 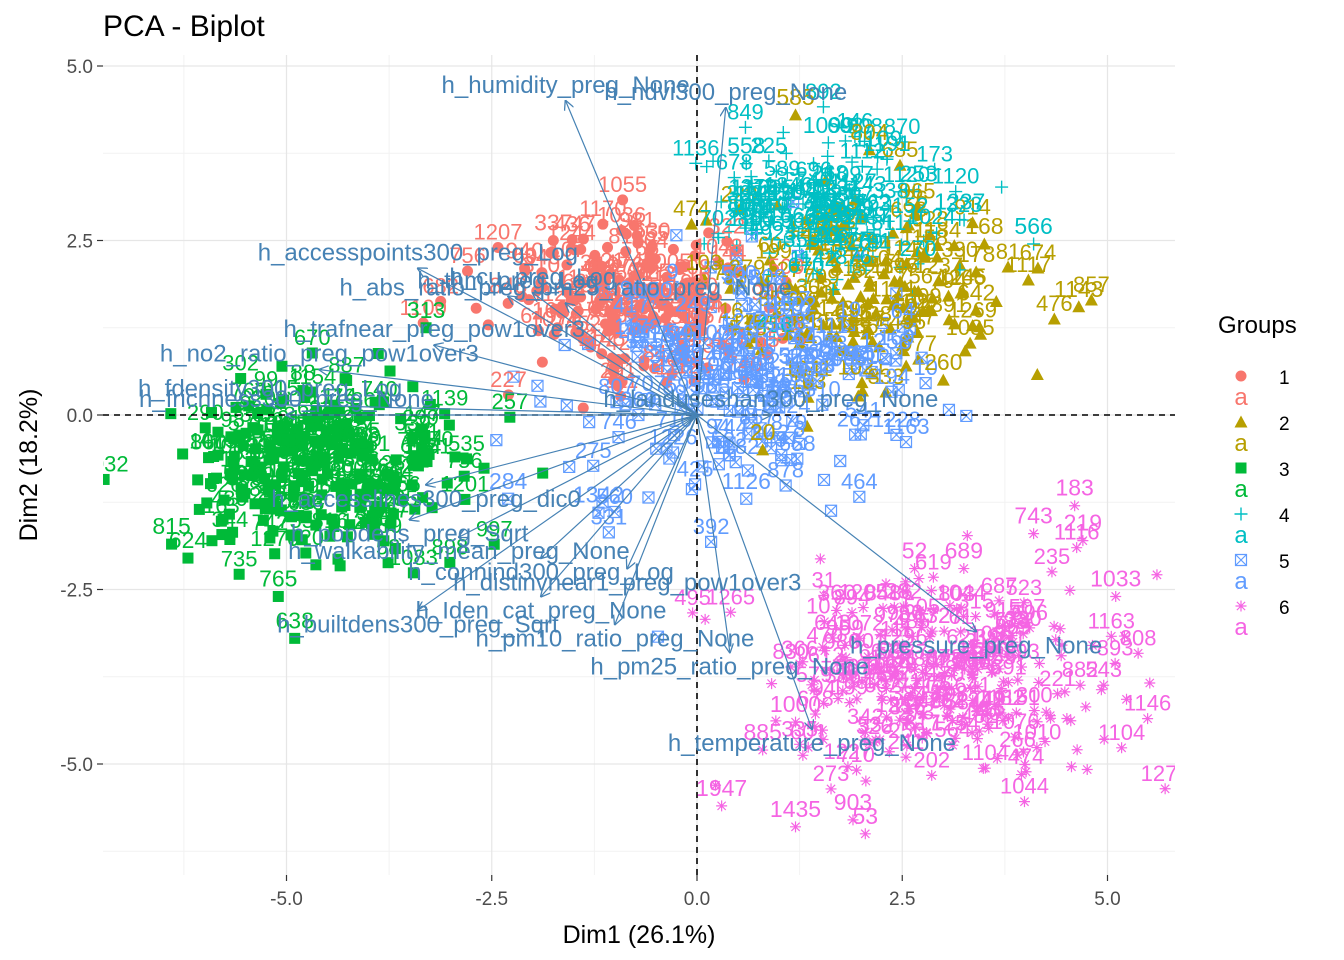 What do you see at coordinates (1057, 678) in the screenshot?
I see `point-label: 221` at bounding box center [1057, 678].